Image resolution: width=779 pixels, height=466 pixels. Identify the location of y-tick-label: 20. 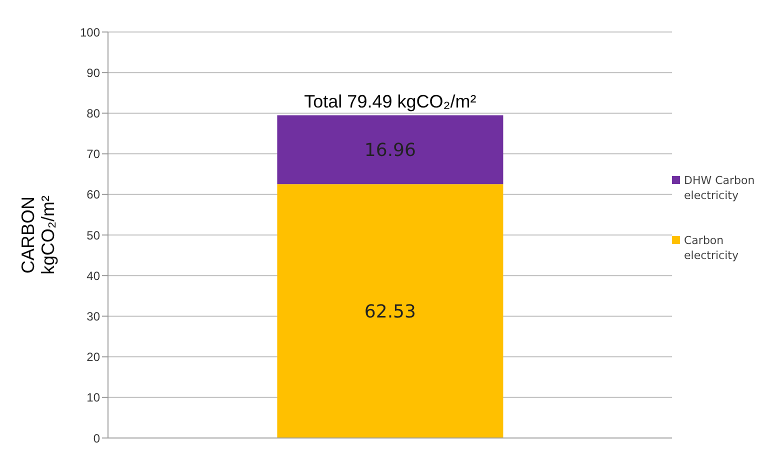
(93, 357).